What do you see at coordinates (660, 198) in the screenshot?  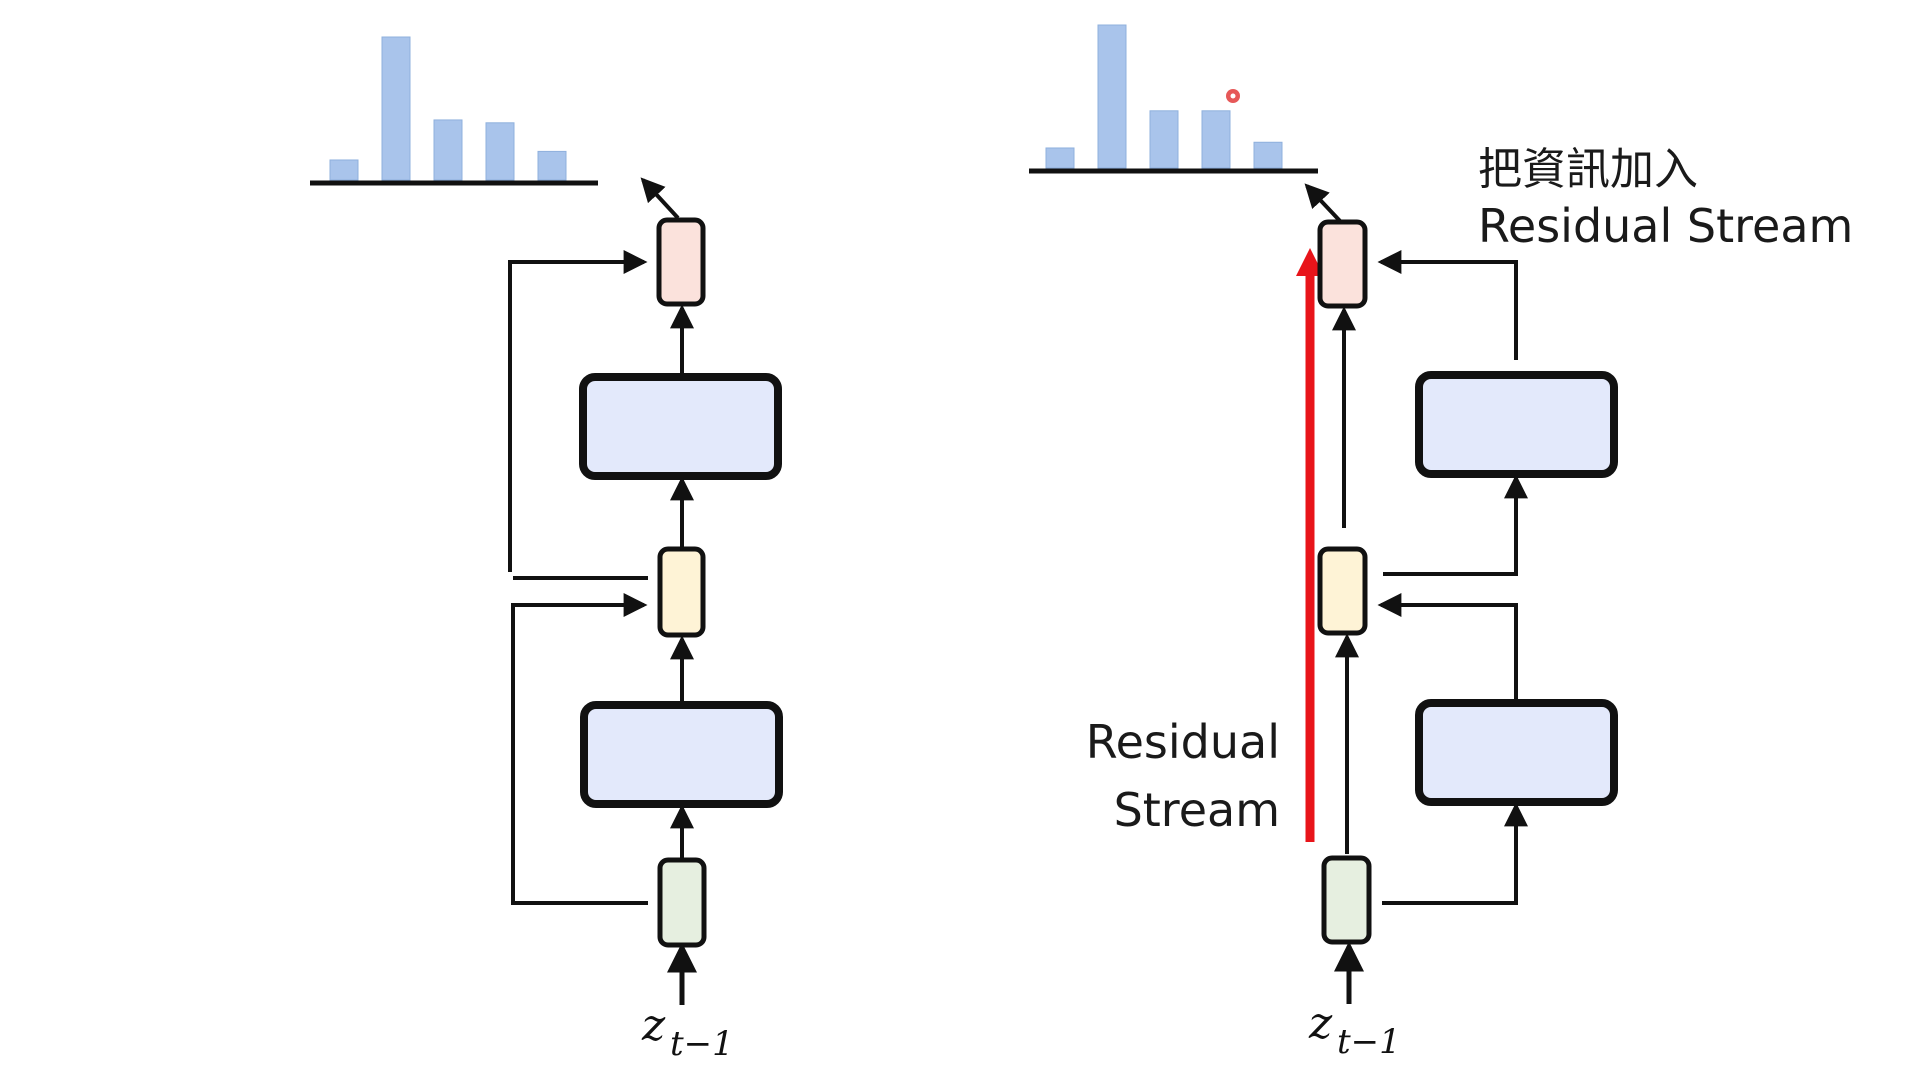 I see `left-output-arrow` at bounding box center [660, 198].